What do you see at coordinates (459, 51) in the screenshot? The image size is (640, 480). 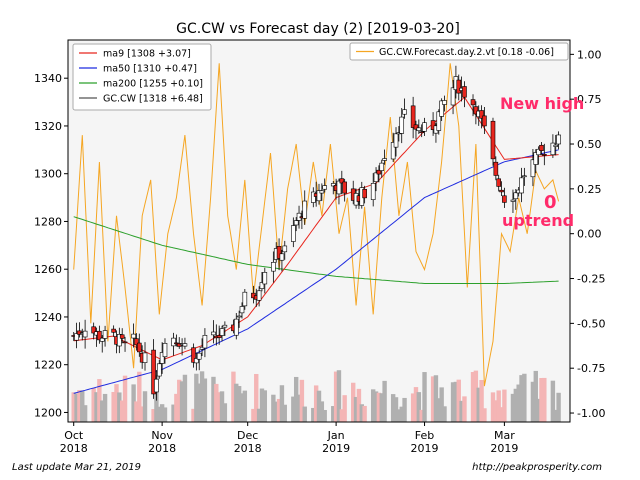 I see `legend-right-box` at bounding box center [459, 51].